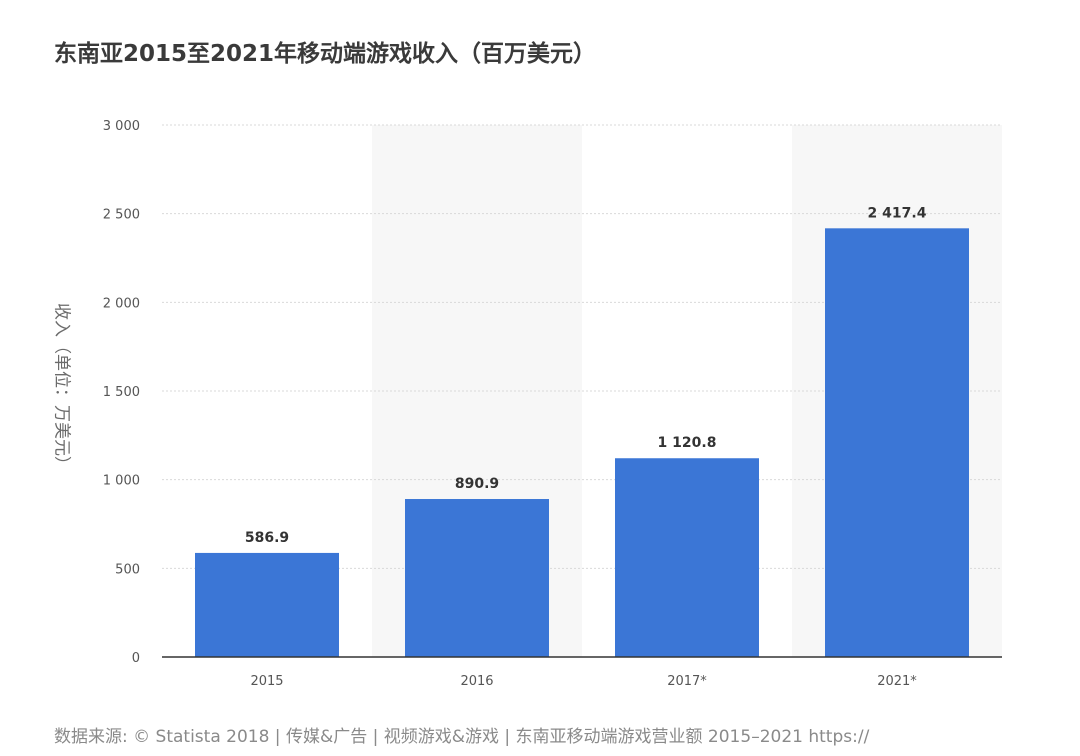 Image resolution: width=1080 pixels, height=756 pixels. I want to click on y-axis-ticks: 0 500 1 000 1 500 2 000 2 500 3 000, so click(121, 392).